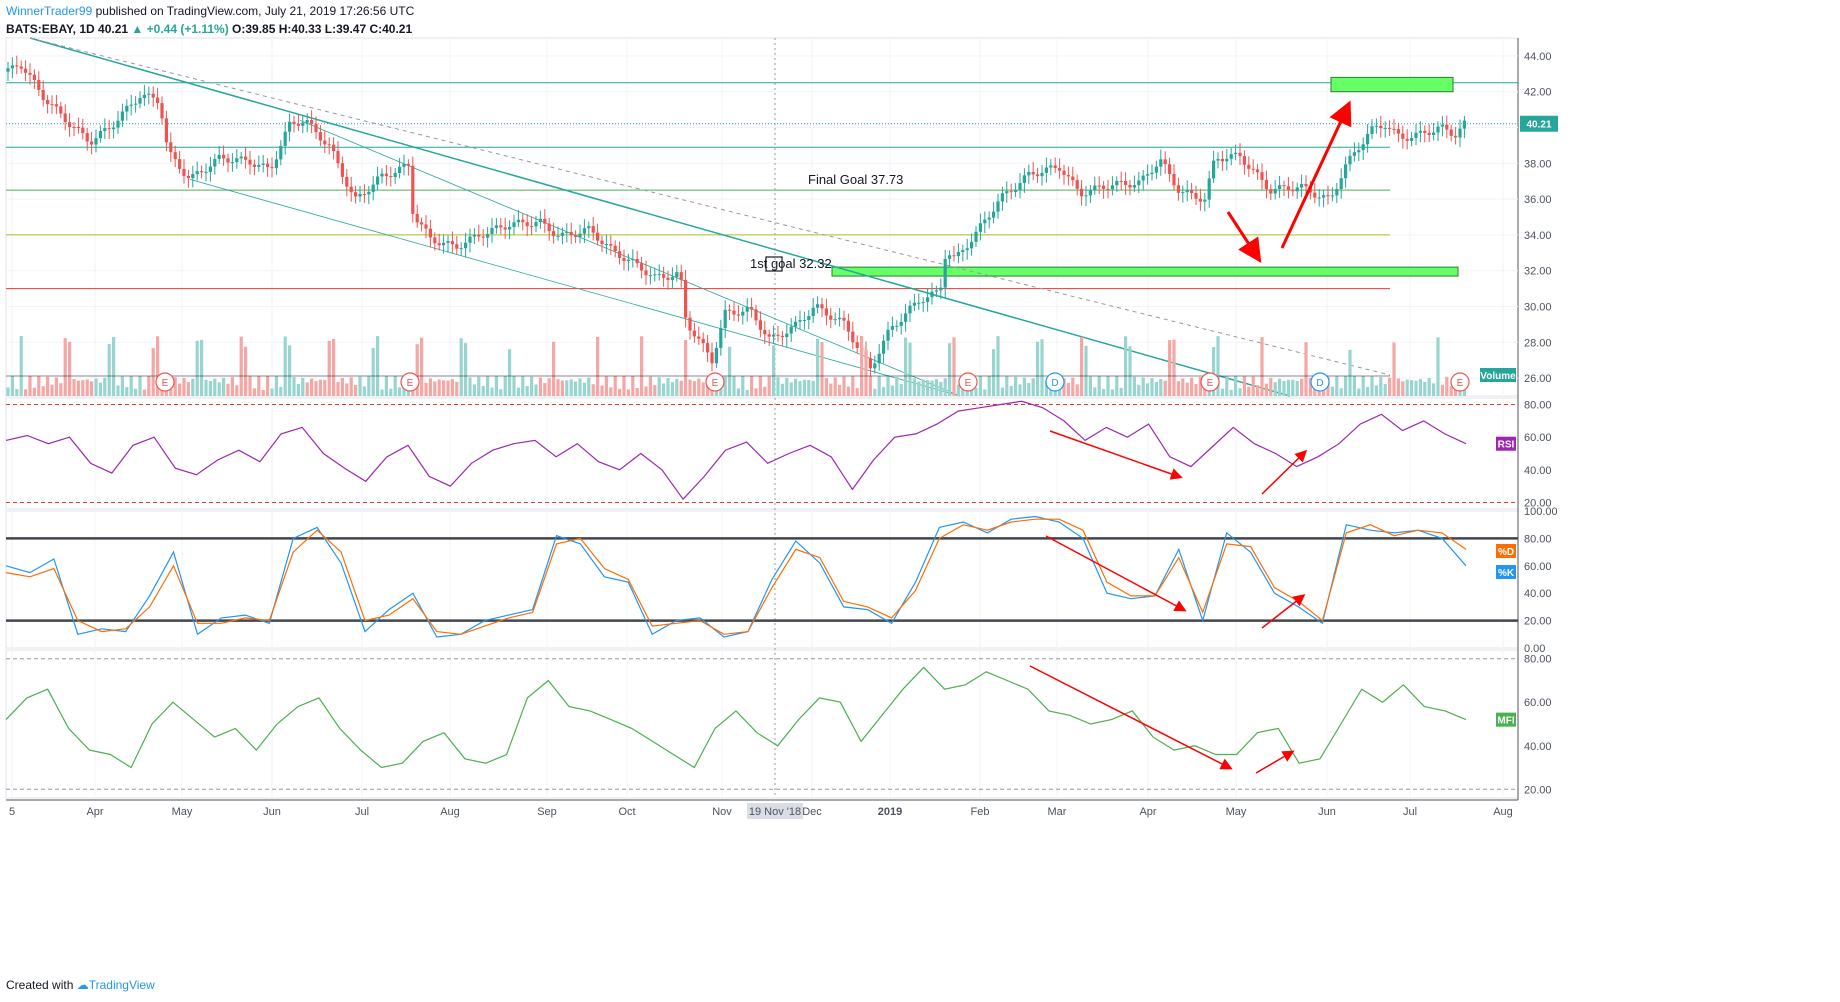 This screenshot has width=1840, height=1002. Describe the element at coordinates (1054, 383) in the screenshot. I see `event-marker-label: D` at that location.